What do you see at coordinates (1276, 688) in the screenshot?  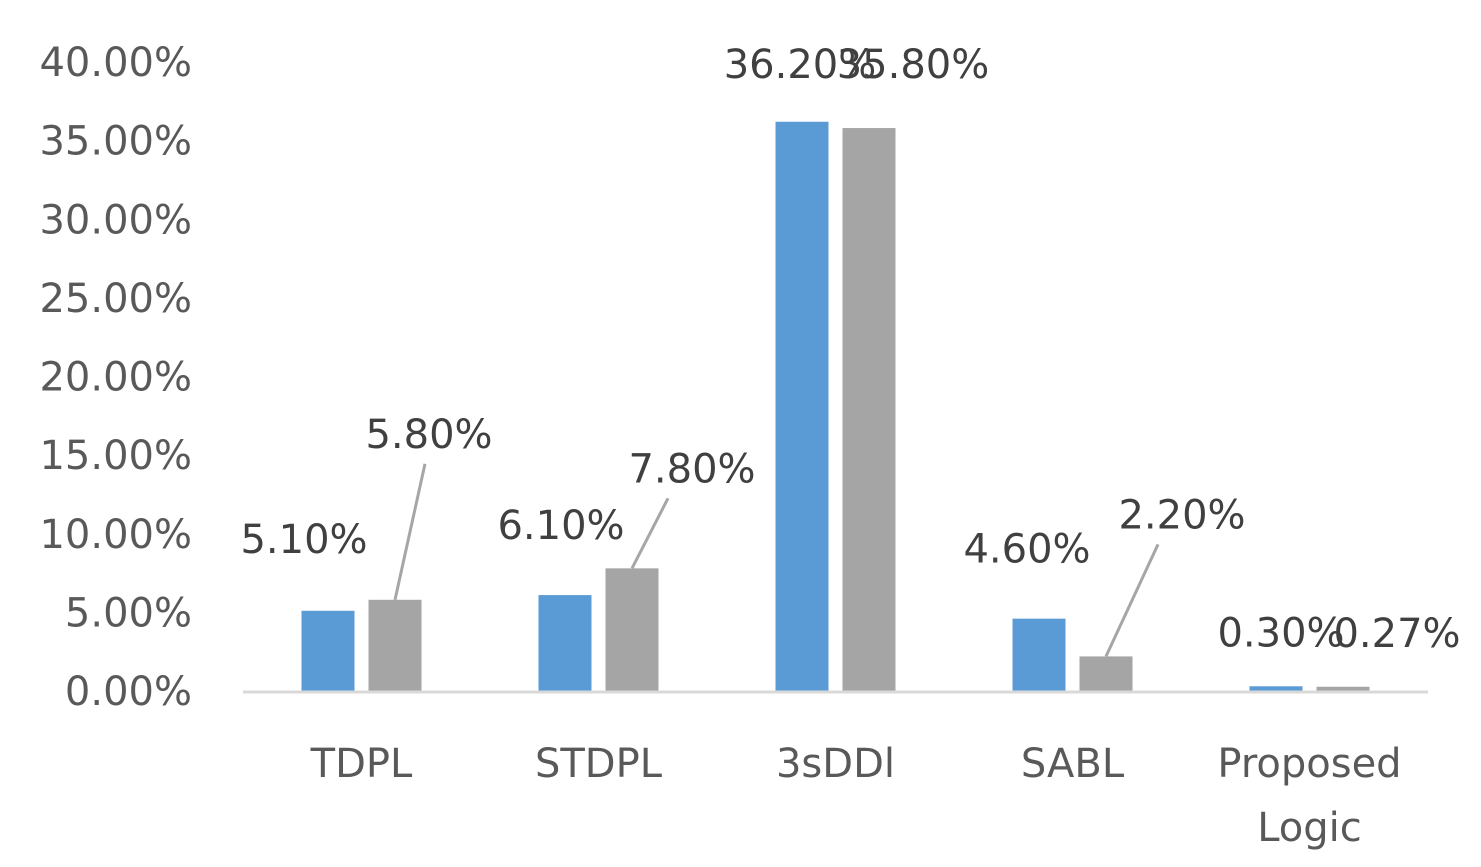 I see `bar-proposed-logic-s1` at bounding box center [1276, 688].